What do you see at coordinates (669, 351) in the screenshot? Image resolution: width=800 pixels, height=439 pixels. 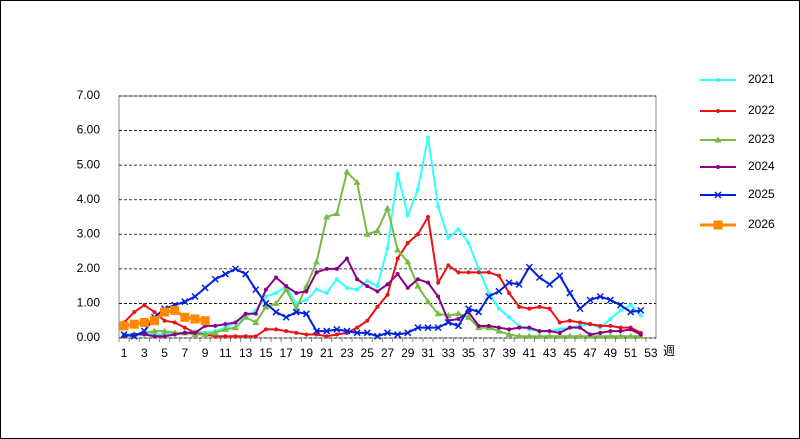 I see `x-axis-label: 週` at bounding box center [669, 351].